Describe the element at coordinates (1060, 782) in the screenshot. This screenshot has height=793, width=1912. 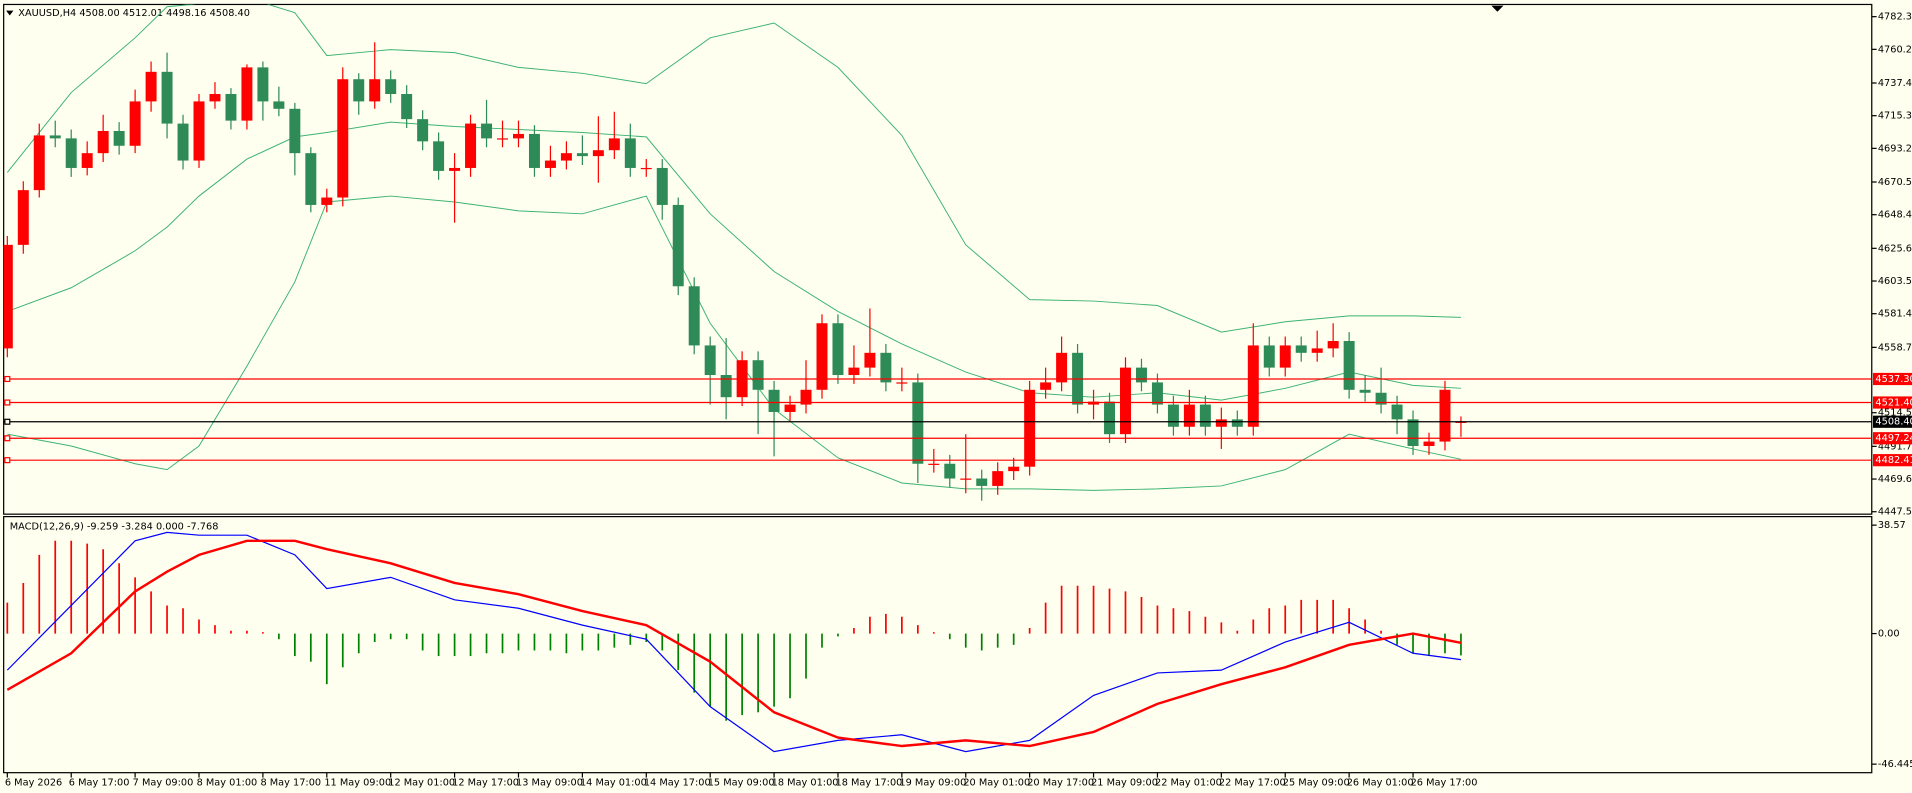
I see `x-tick-label: 20 May 17:00` at that location.